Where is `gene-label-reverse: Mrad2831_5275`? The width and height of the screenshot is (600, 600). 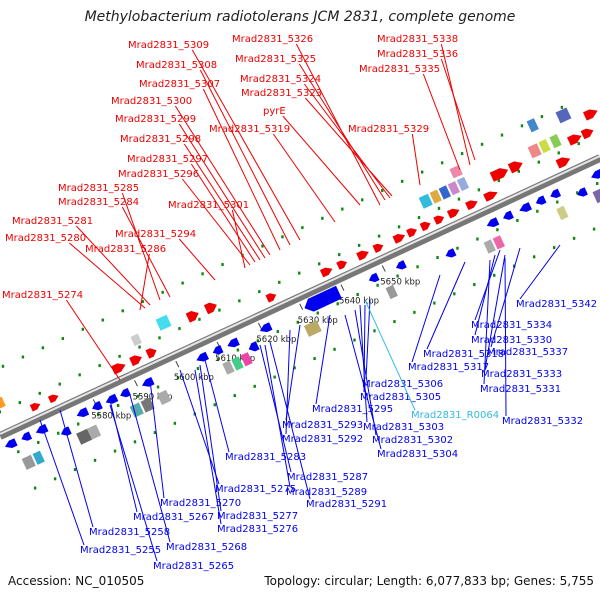
gene-label-reverse: Mrad2831_5275 is located at coordinates (255, 489).